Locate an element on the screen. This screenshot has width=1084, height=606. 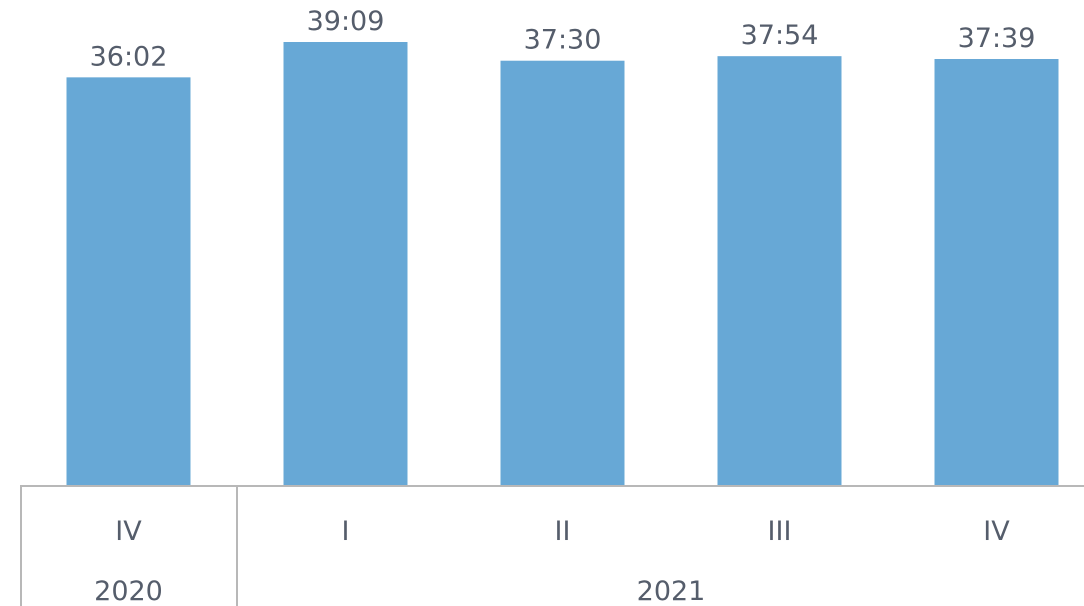
data-label-1: 36:02 is located at coordinates (129, 56).